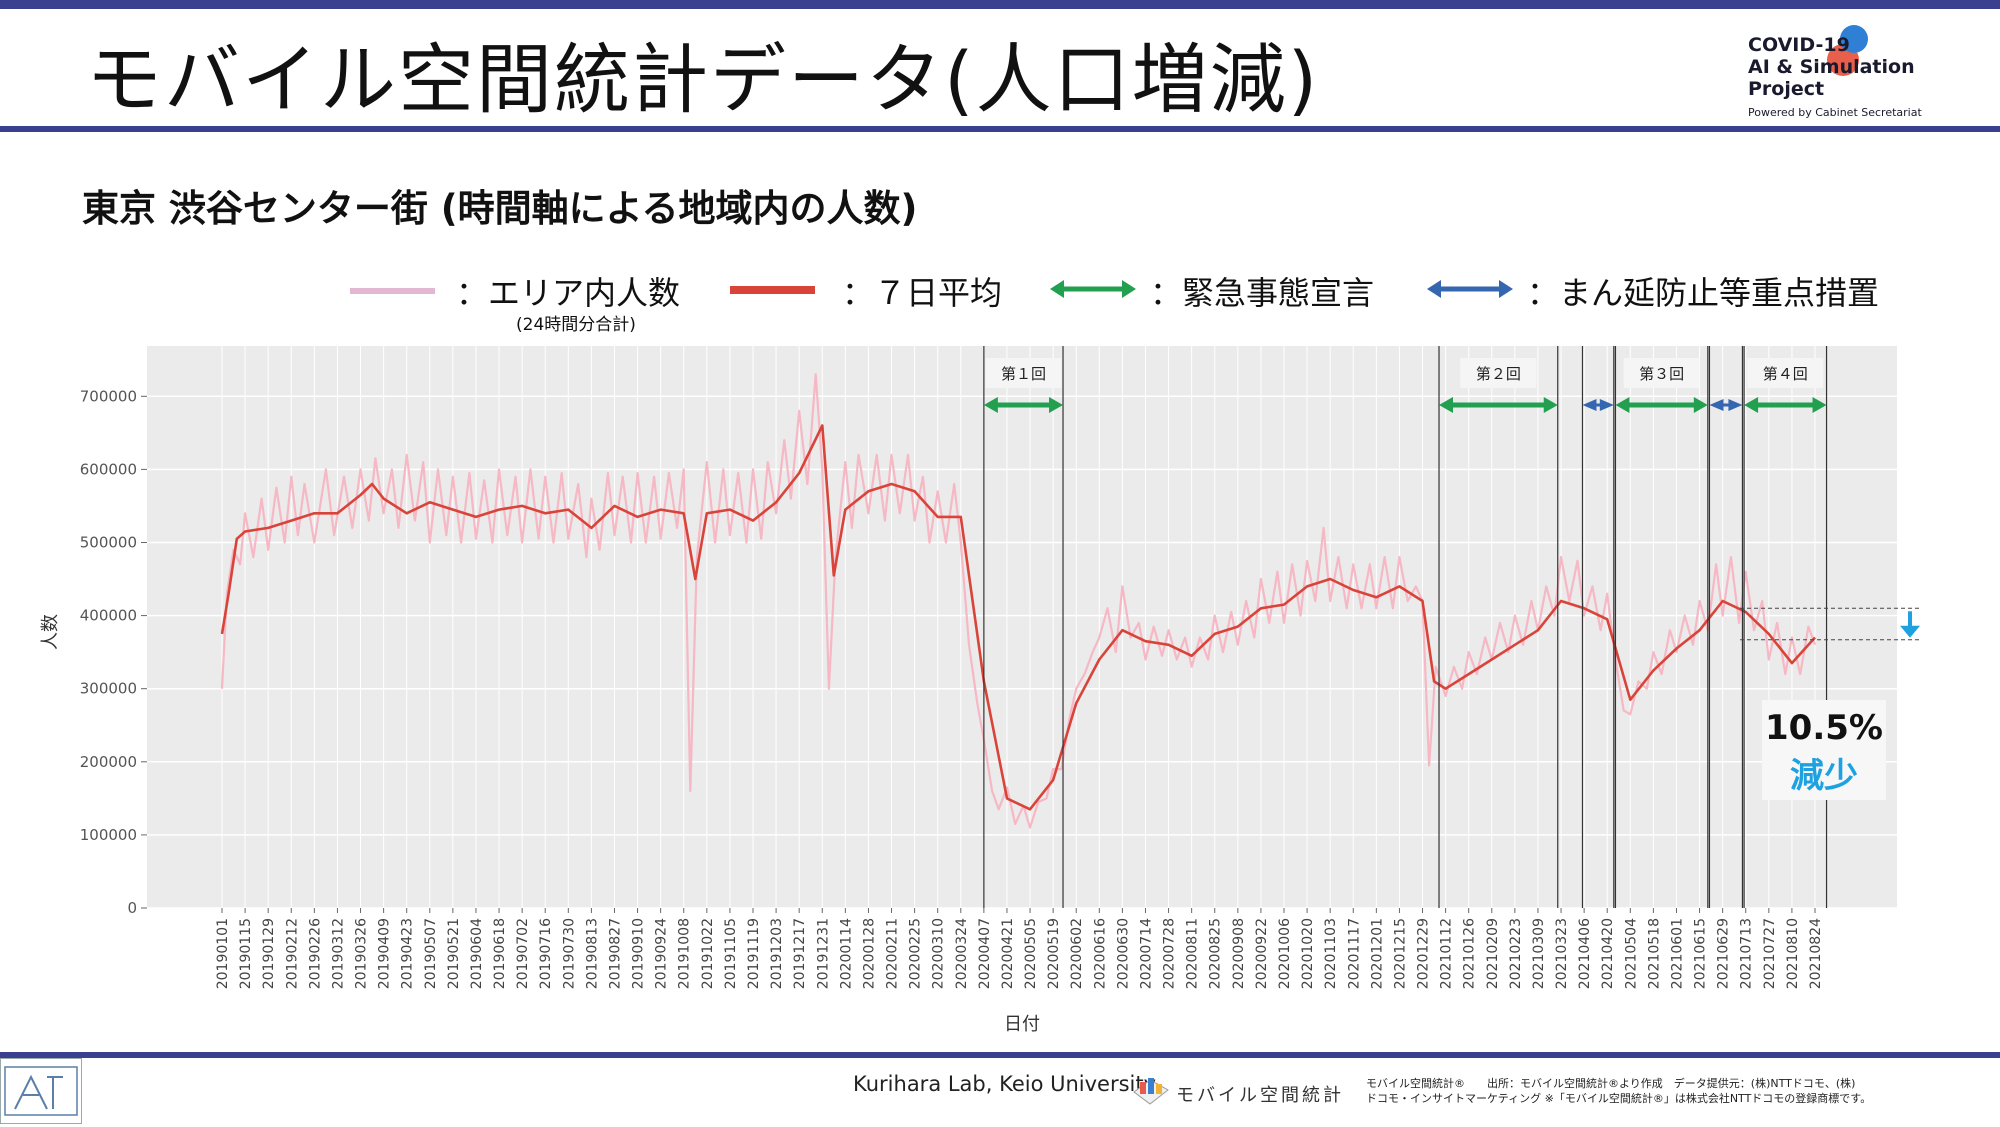 Image resolution: width=2000 pixels, height=1127 pixels. I want to click on x-tick-label: 20190326, so click(362, 953).